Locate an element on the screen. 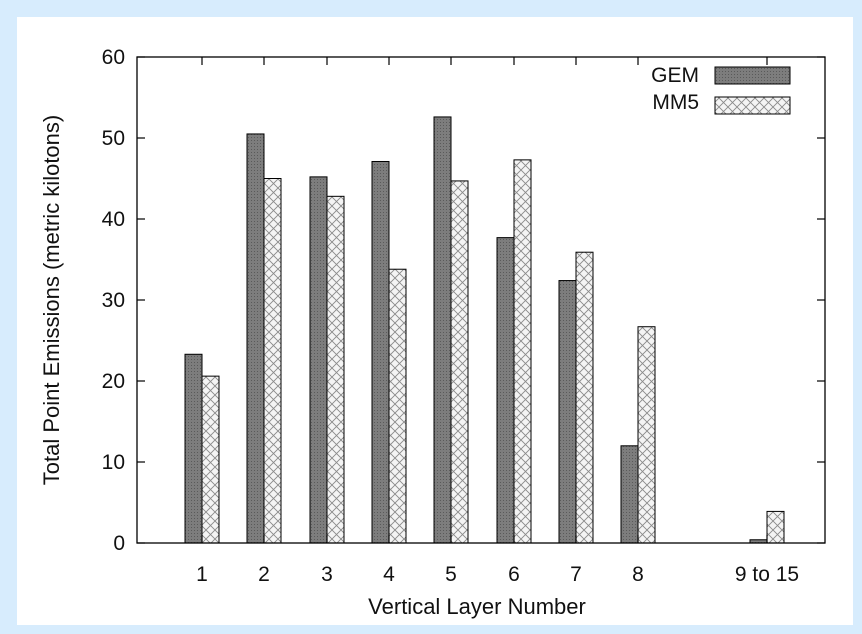 This screenshot has height=634, width=862. y-tick-label: 60 is located at coordinates (113, 57).